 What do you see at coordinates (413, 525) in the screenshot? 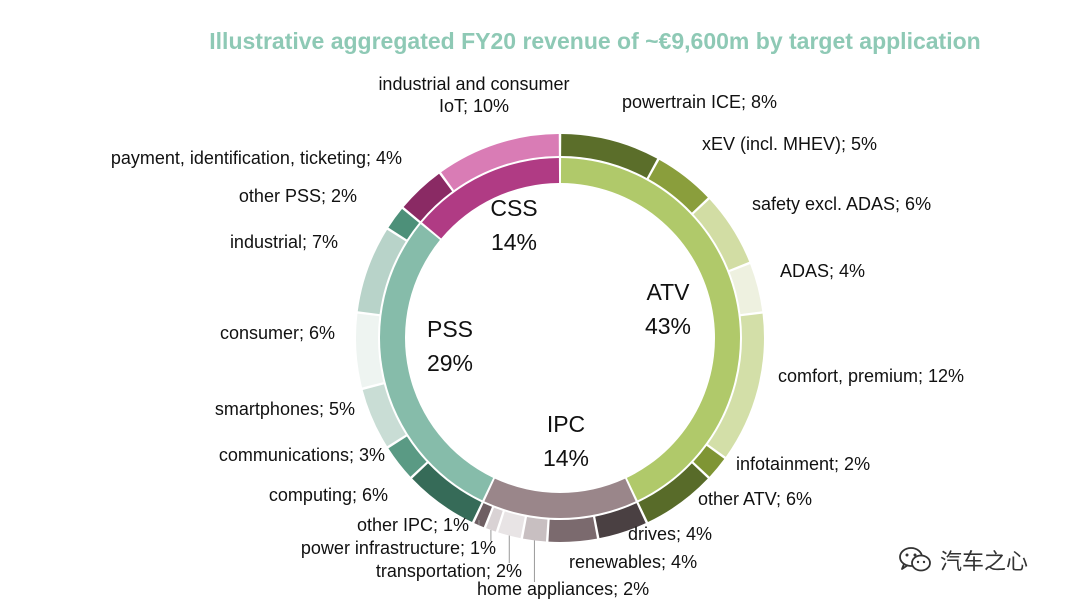
I see `label-other-ipc: other IPC; 1%` at bounding box center [413, 525].